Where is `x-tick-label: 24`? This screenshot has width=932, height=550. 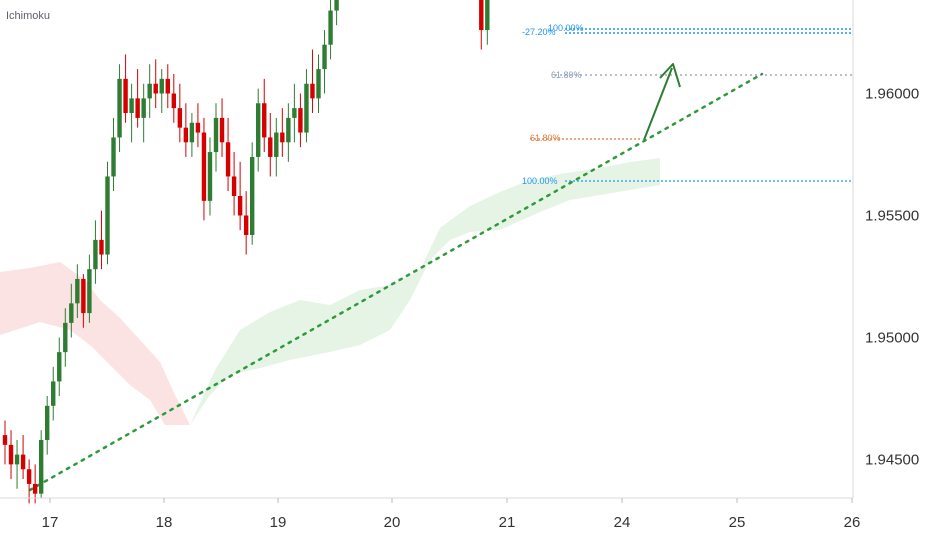 x-tick-label: 24 is located at coordinates (622, 522).